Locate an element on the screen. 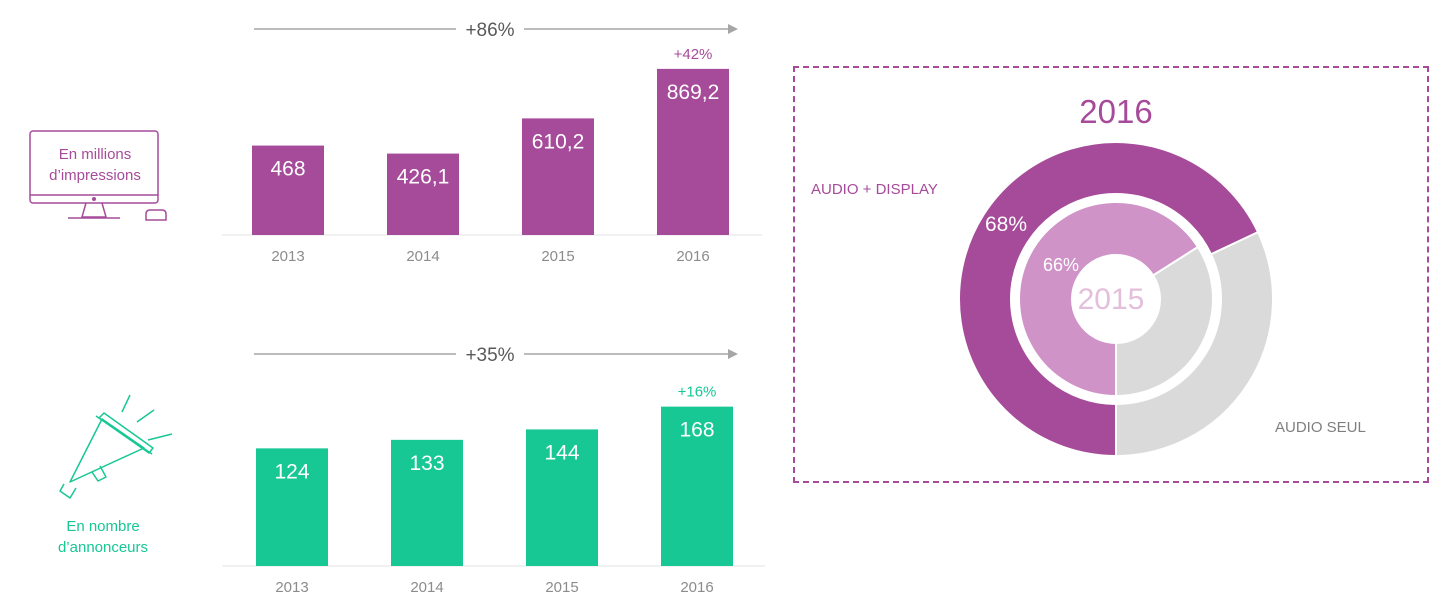 The width and height of the screenshot is (1451, 615). growth-last-year-label: +16% is located at coordinates (697, 392).